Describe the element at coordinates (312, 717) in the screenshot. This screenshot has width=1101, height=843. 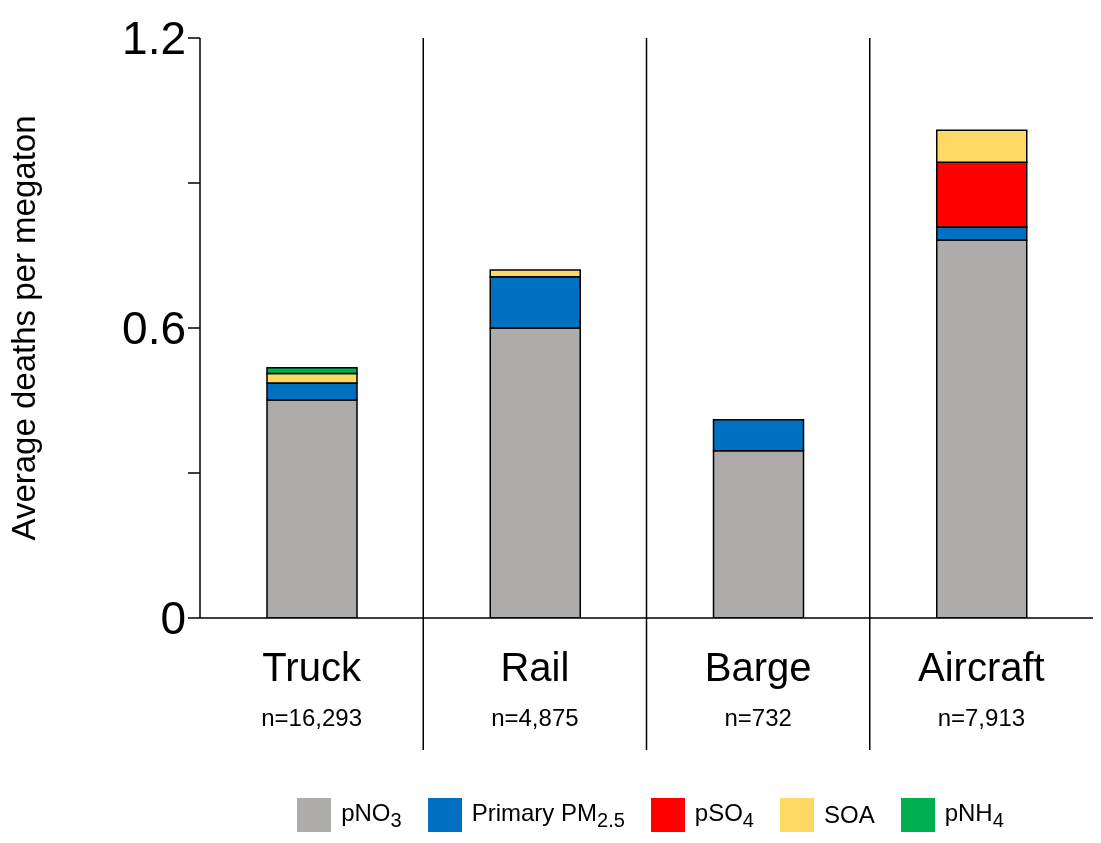
I see `text: n=16,293` at that location.